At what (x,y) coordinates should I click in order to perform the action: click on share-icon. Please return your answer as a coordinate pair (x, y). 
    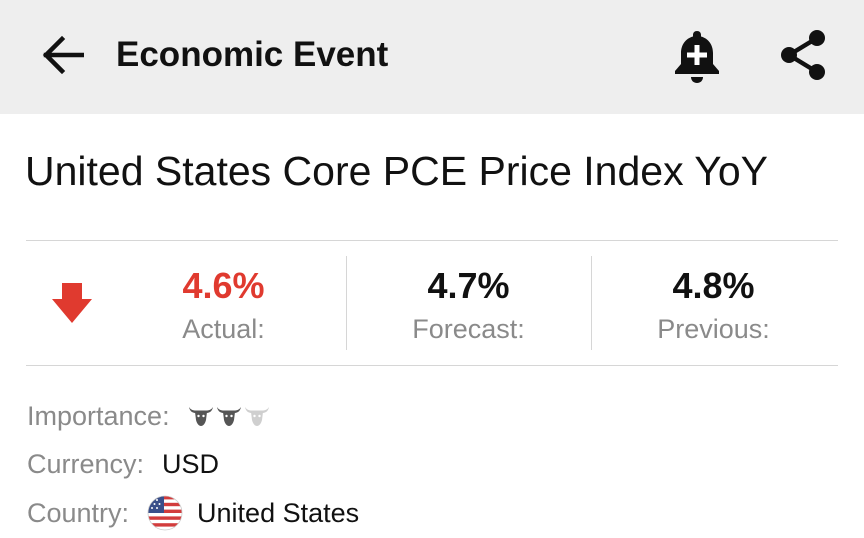
    Looking at the image, I should click on (803, 55).